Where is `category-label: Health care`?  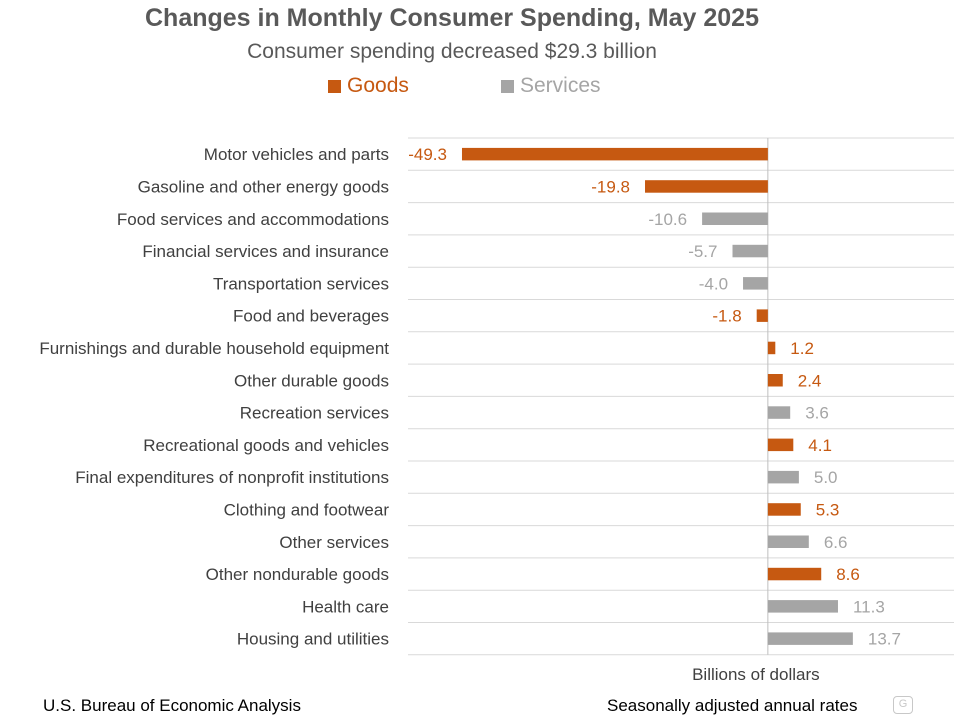 category-label: Health care is located at coordinates (345, 606).